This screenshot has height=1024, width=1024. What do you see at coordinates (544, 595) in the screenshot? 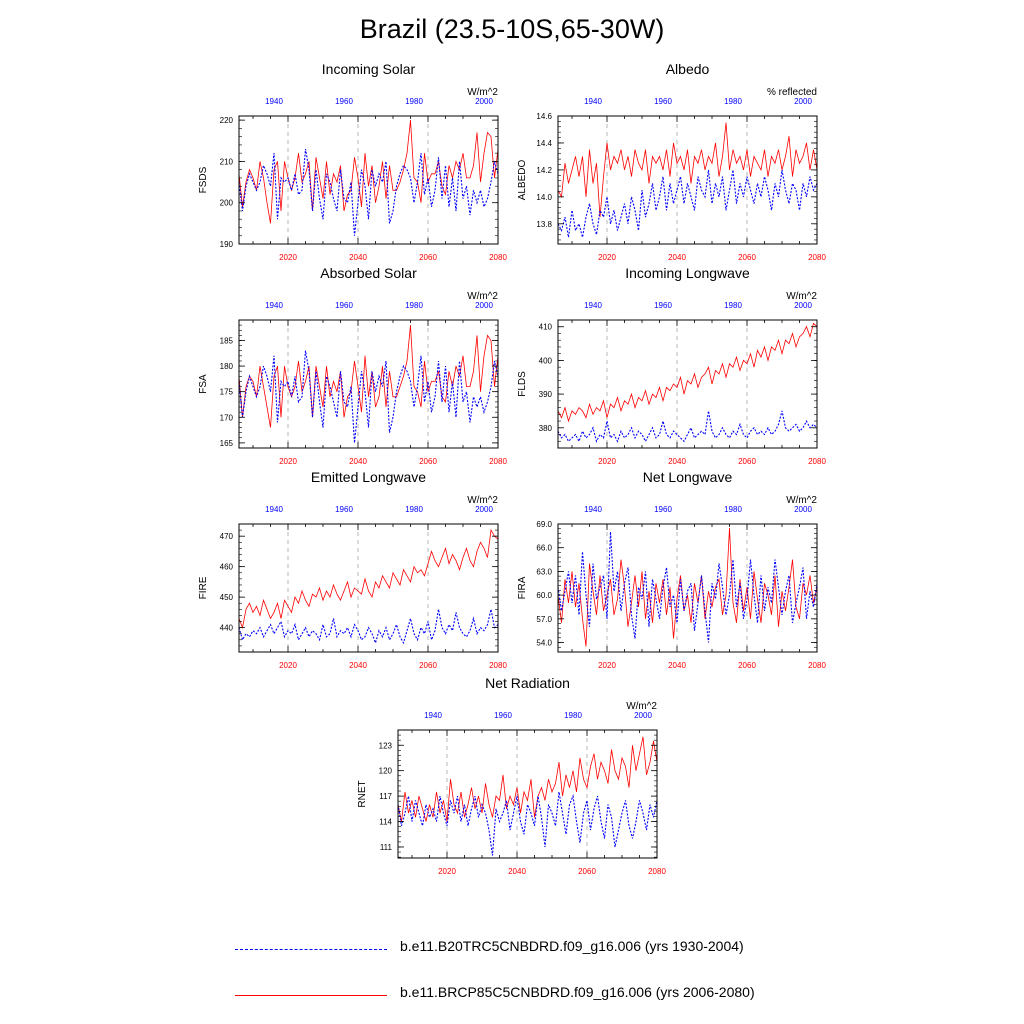
I see `y-tick-label: 60.0` at bounding box center [544, 595].